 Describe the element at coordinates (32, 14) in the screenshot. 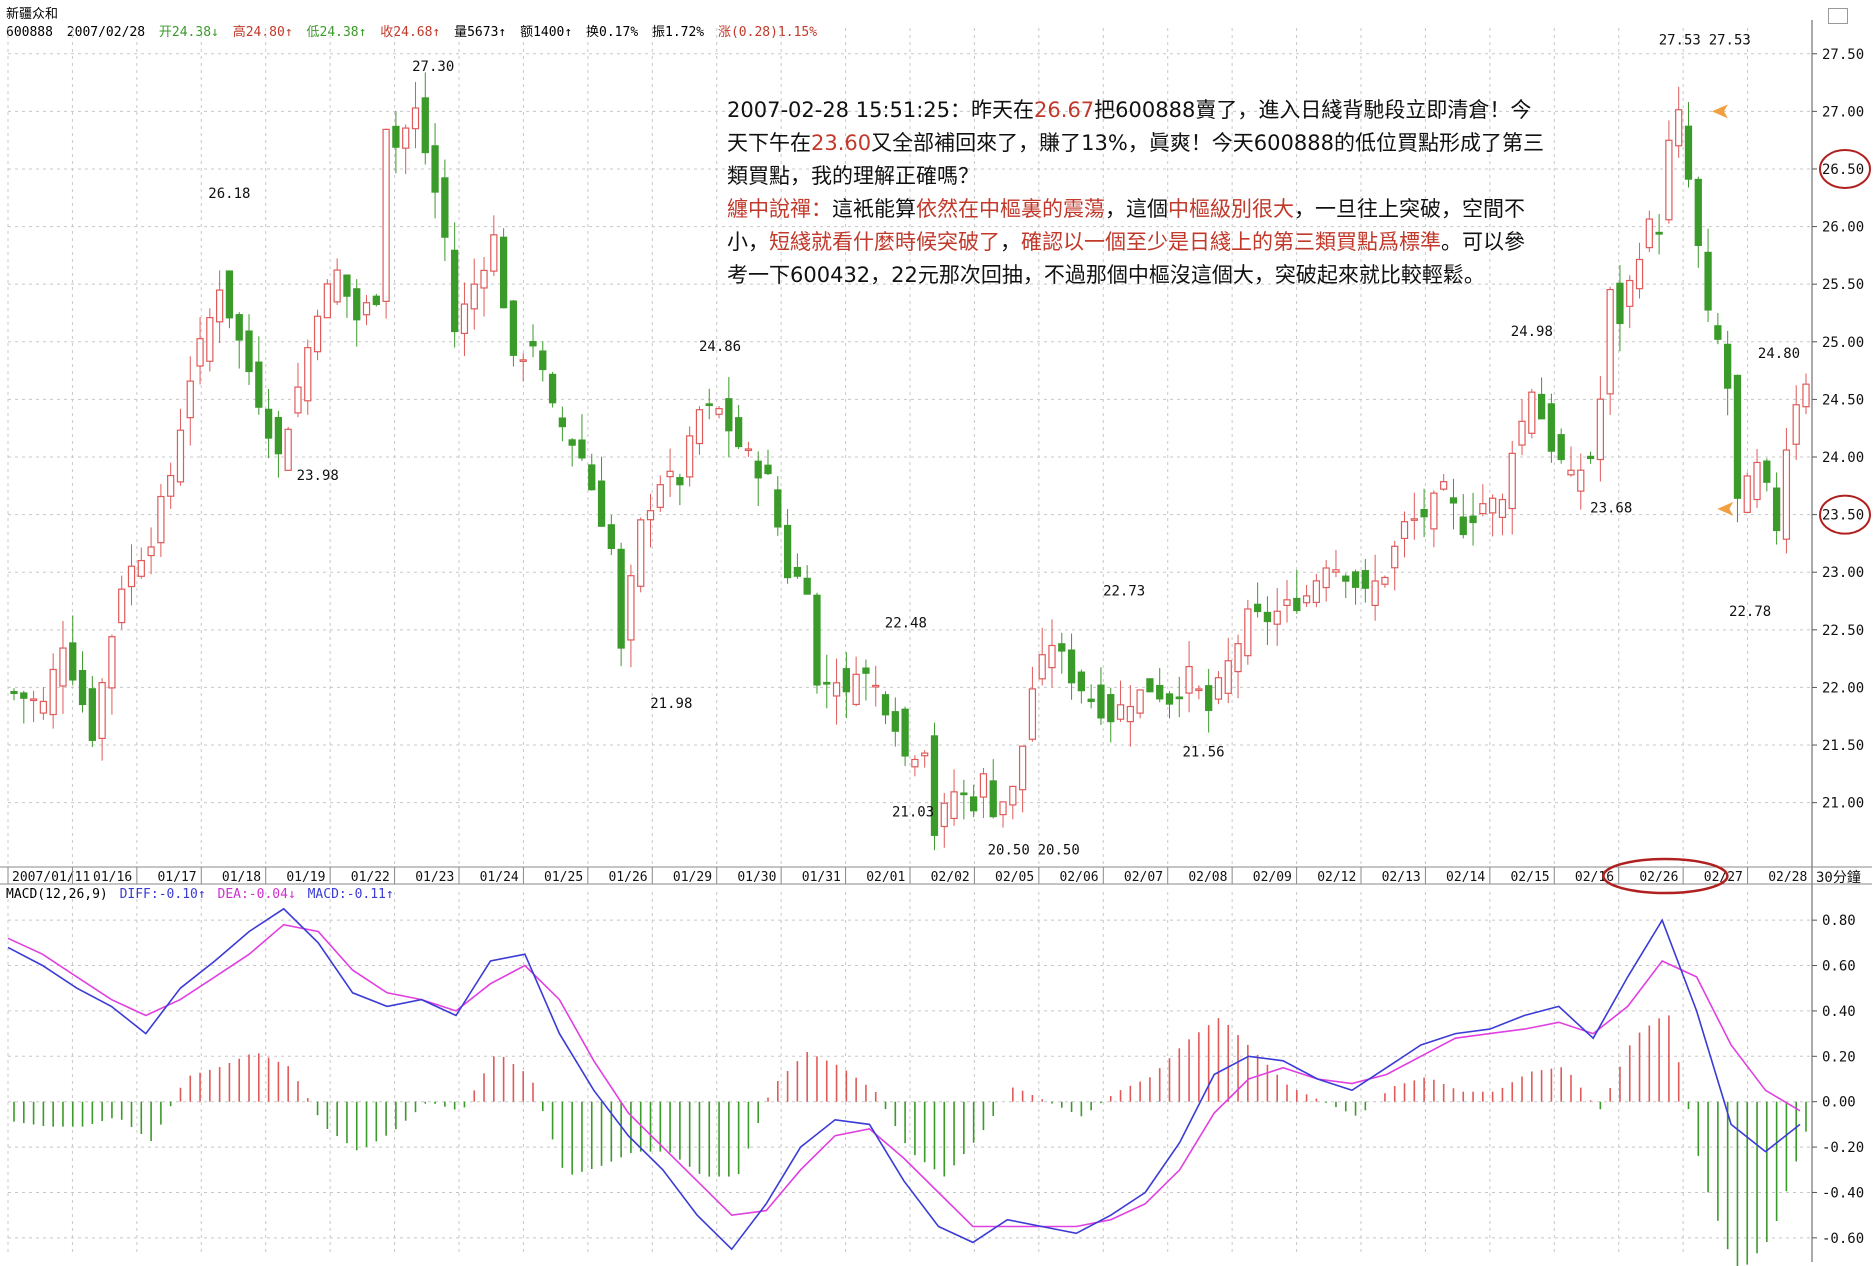

I see `stock-name: 新疆众和` at that location.